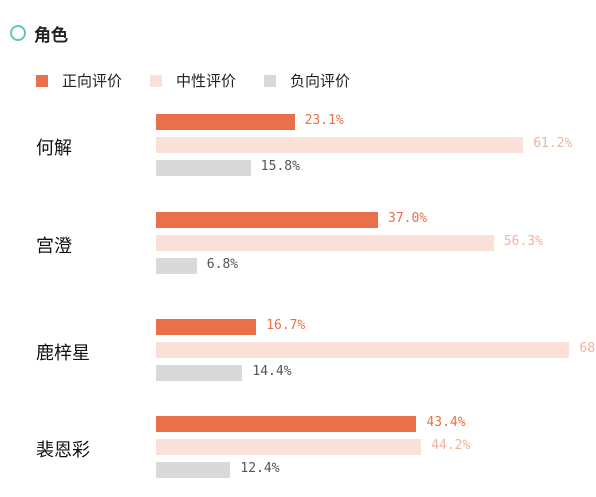 This screenshot has height=497, width=596. Describe the element at coordinates (272, 371) in the screenshot. I see `value-label: 14.4%` at that location.